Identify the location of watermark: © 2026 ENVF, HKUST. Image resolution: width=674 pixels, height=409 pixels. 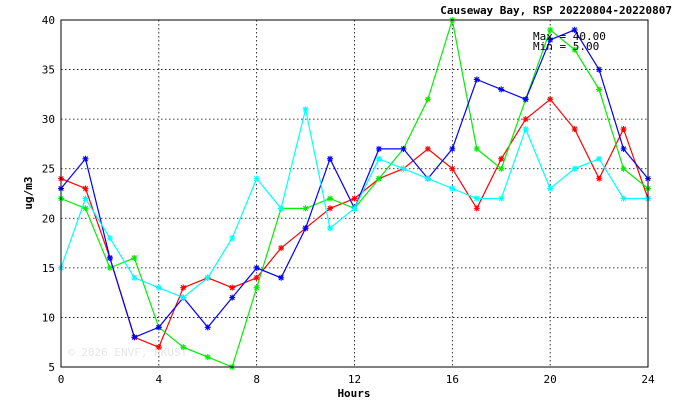
(128, 352).